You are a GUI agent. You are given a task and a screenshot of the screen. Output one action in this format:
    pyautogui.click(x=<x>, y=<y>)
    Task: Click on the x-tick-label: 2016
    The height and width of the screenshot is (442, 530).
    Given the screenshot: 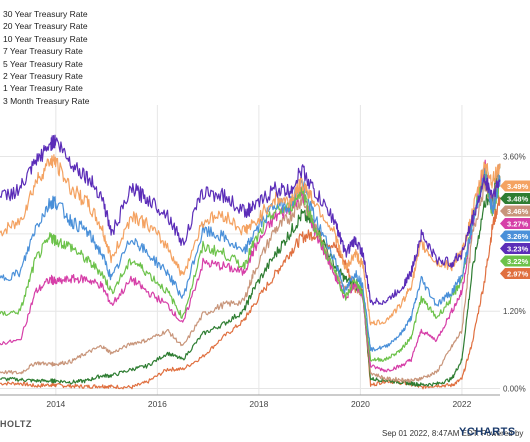 What is the action you would take?
    pyautogui.click(x=157, y=404)
    